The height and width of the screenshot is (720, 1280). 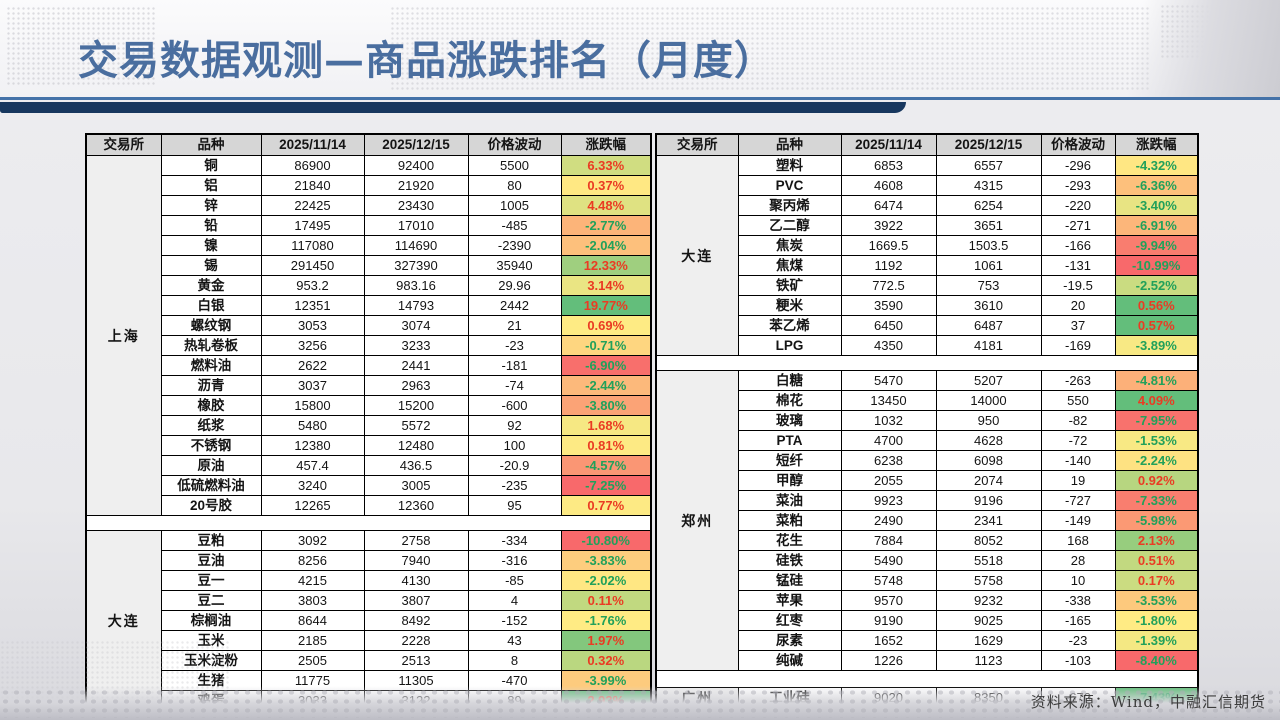 What do you see at coordinates (1156, 420) in the screenshot?
I see `change-percent: -7.95%` at bounding box center [1156, 420].